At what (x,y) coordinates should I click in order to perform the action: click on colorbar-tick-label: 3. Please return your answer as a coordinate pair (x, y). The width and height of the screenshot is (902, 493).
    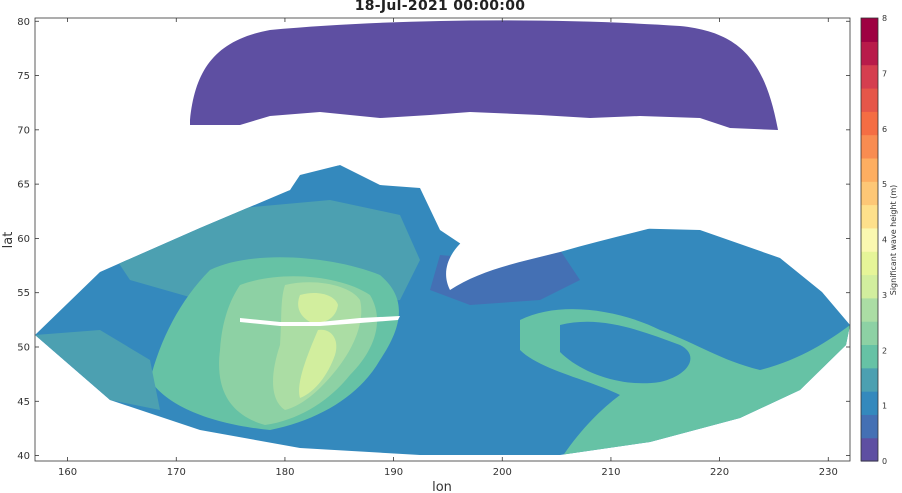
    Looking at the image, I should click on (884, 295).